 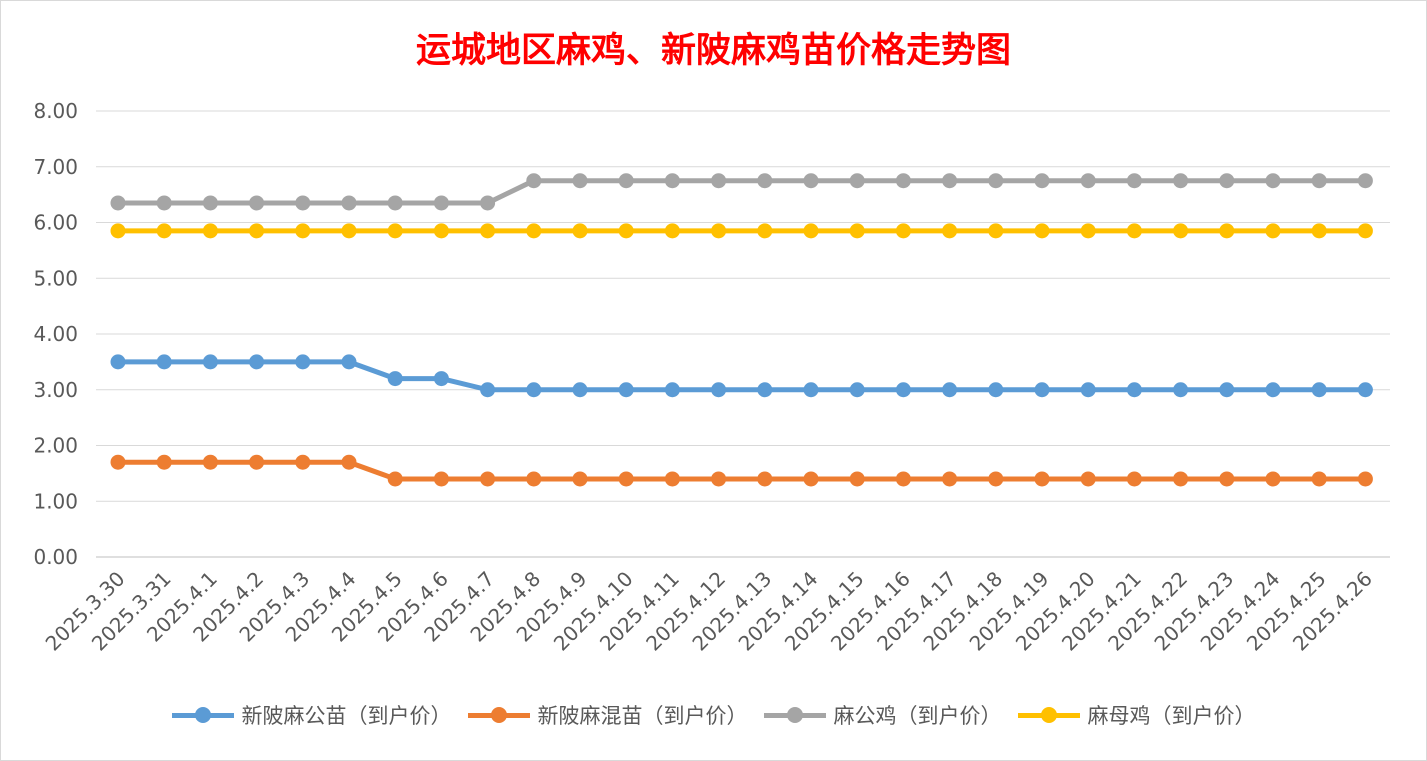 What do you see at coordinates (55, 111) in the screenshot?
I see `y-tick-label: 8.00` at bounding box center [55, 111].